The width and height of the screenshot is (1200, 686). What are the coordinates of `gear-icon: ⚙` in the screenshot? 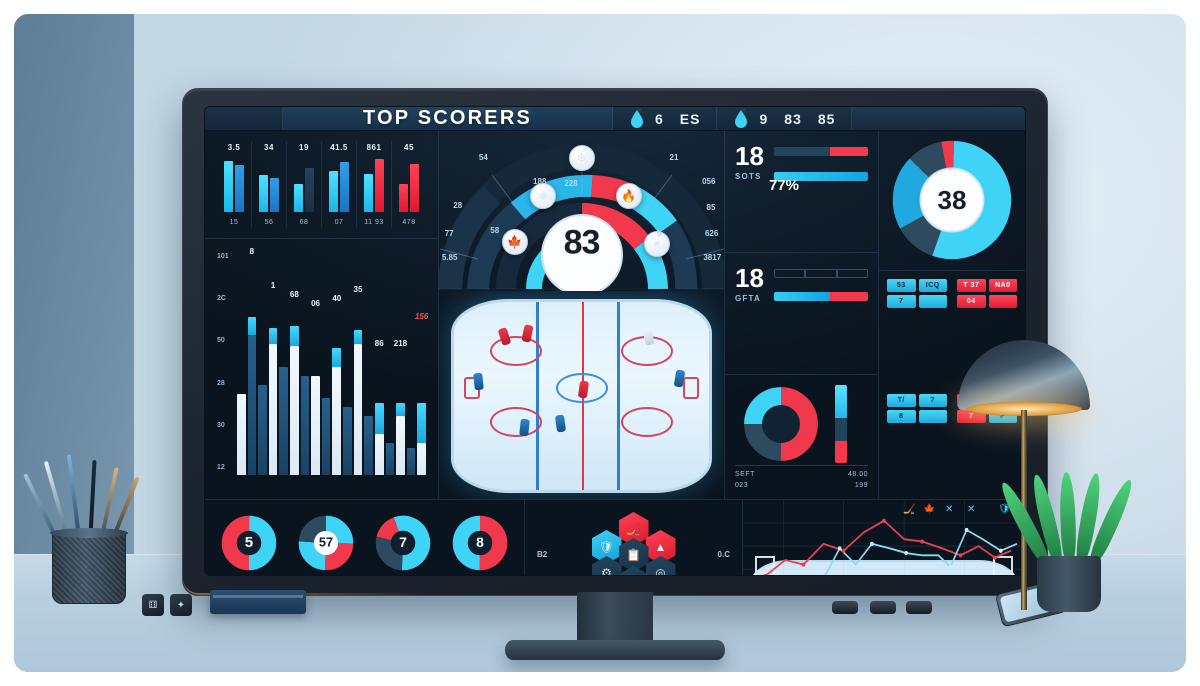 It's located at (606, 565).